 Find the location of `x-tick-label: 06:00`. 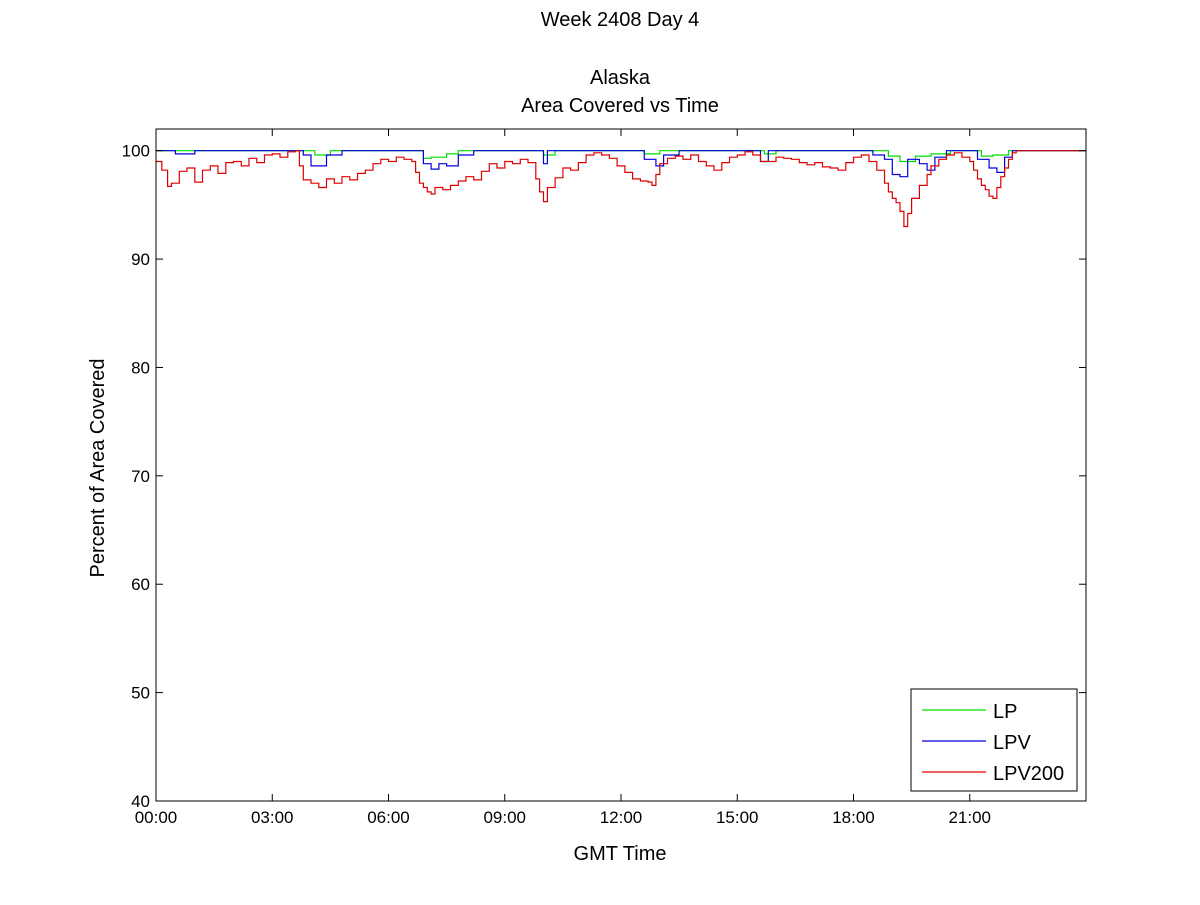

x-tick-label: 06:00 is located at coordinates (388, 817).